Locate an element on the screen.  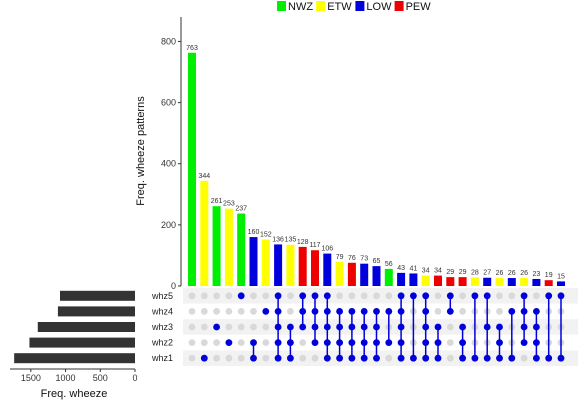
intersection-value-label: 56 is located at coordinates (389, 264).